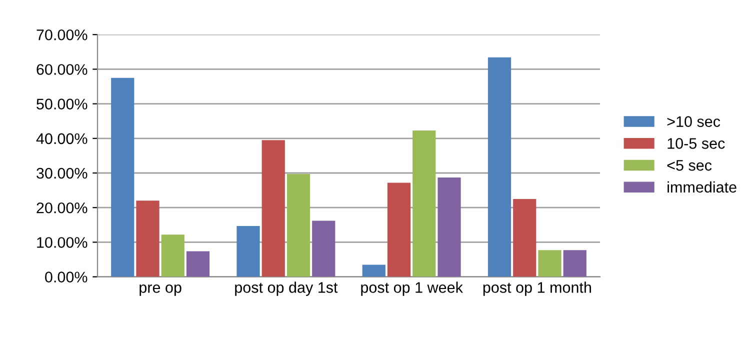 This screenshot has width=750, height=346. What do you see at coordinates (412, 289) in the screenshot?
I see `x-tick-label: post op 1 week` at bounding box center [412, 289].